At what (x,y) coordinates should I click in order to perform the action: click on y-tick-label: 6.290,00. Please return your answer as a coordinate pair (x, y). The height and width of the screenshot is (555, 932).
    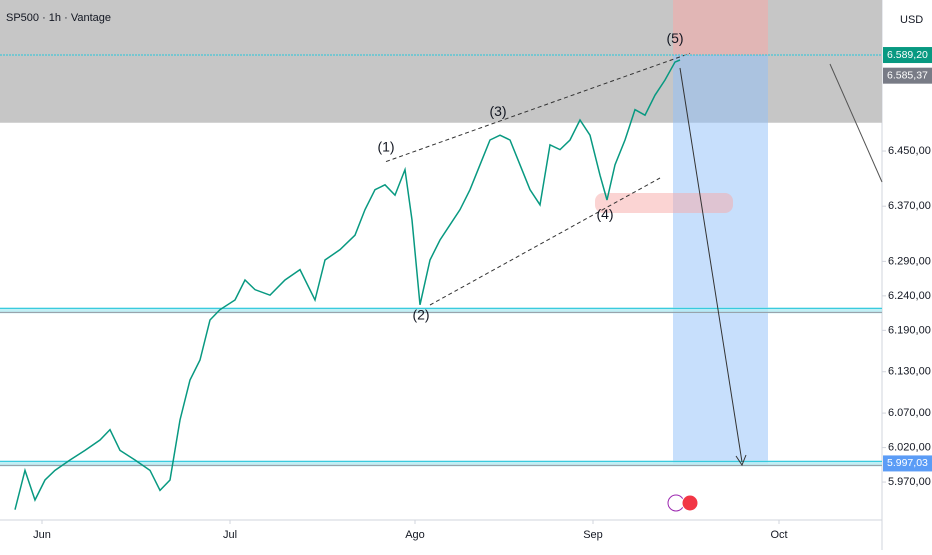
    Looking at the image, I should click on (909, 261).